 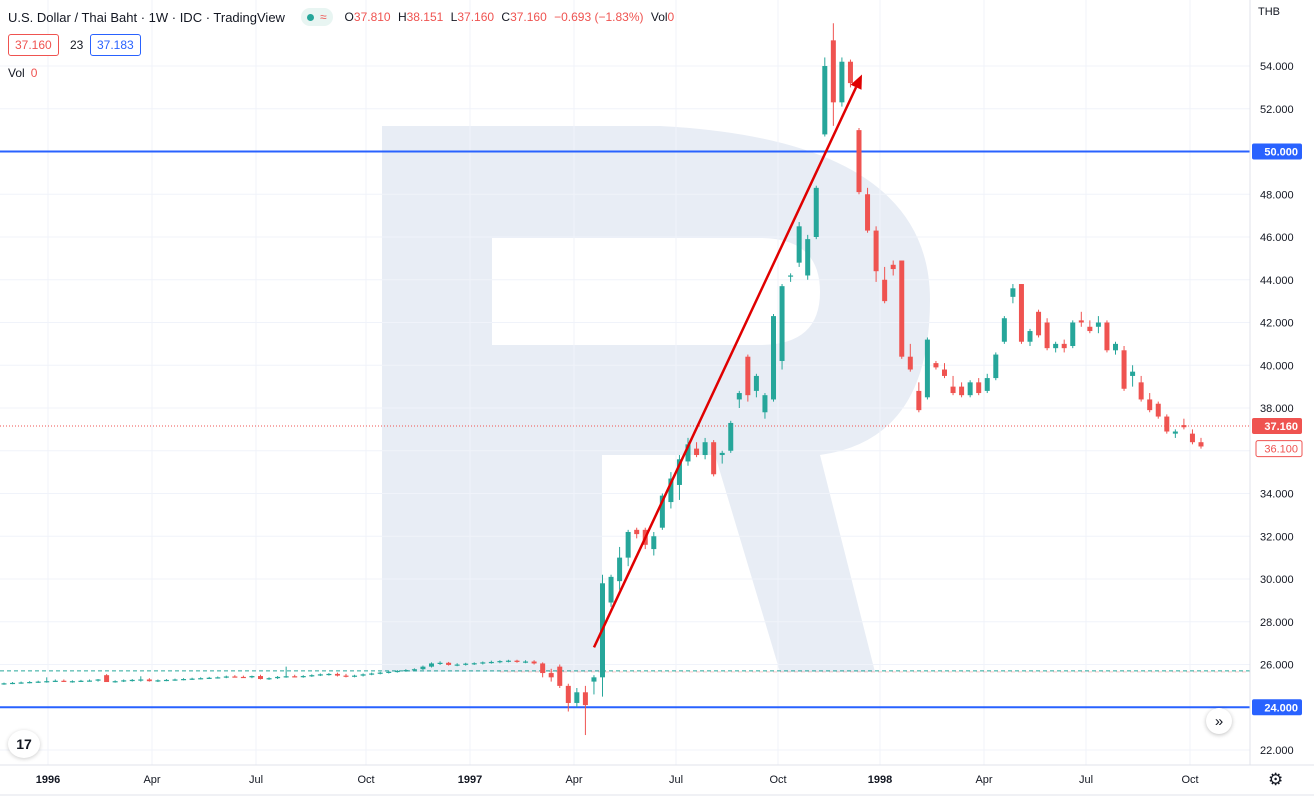 What do you see at coordinates (470, 780) in the screenshot?
I see `time-tick-label: 1997` at bounding box center [470, 780].